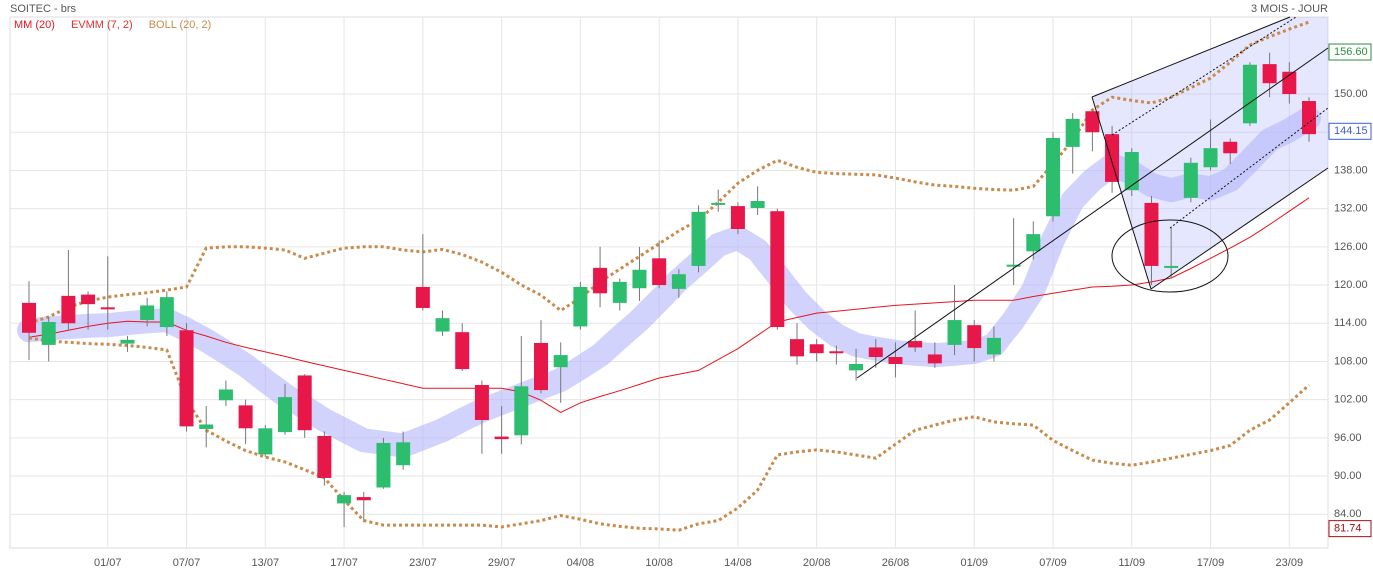 The image size is (1373, 574). Describe the element at coordinates (1239, 228) in the screenshot. I see `channel-bottom` at that location.